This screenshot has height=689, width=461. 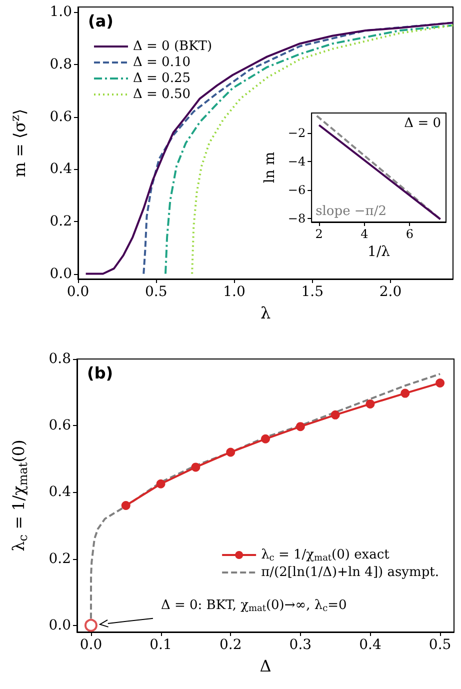 I want to click on y-tick-label: 1.0, so click(x=61, y=12).